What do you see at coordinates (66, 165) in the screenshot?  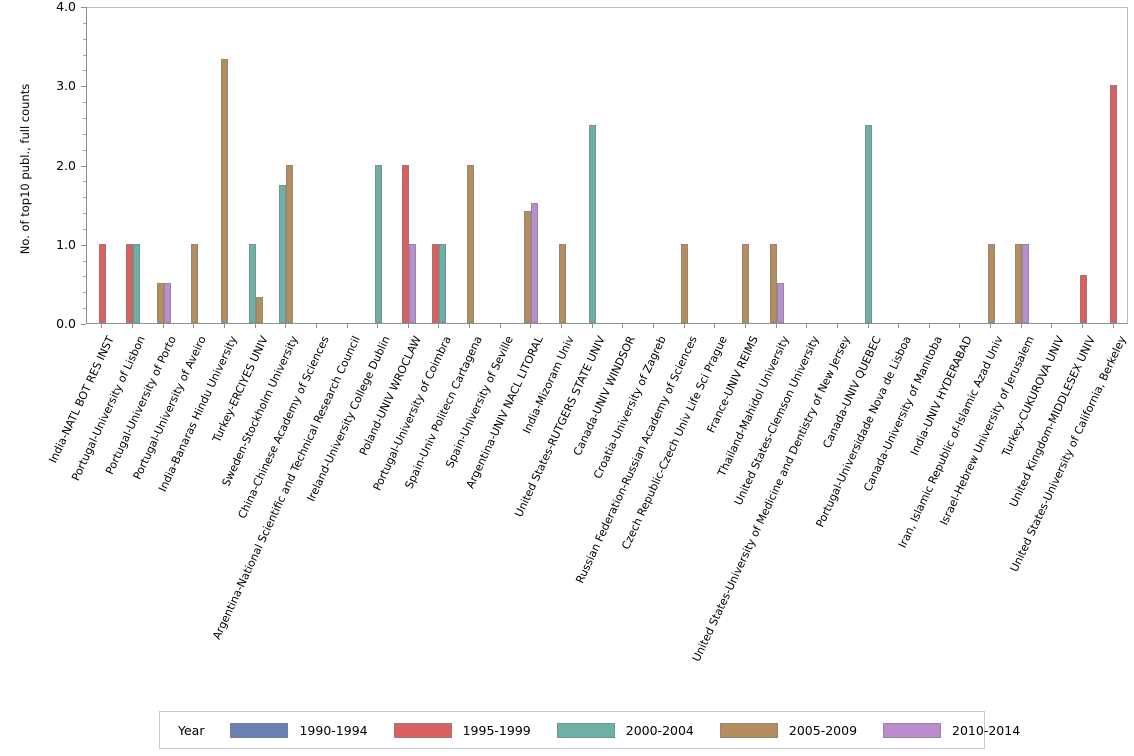 I see `y-axis-tick-label: 2.0` at bounding box center [66, 165].